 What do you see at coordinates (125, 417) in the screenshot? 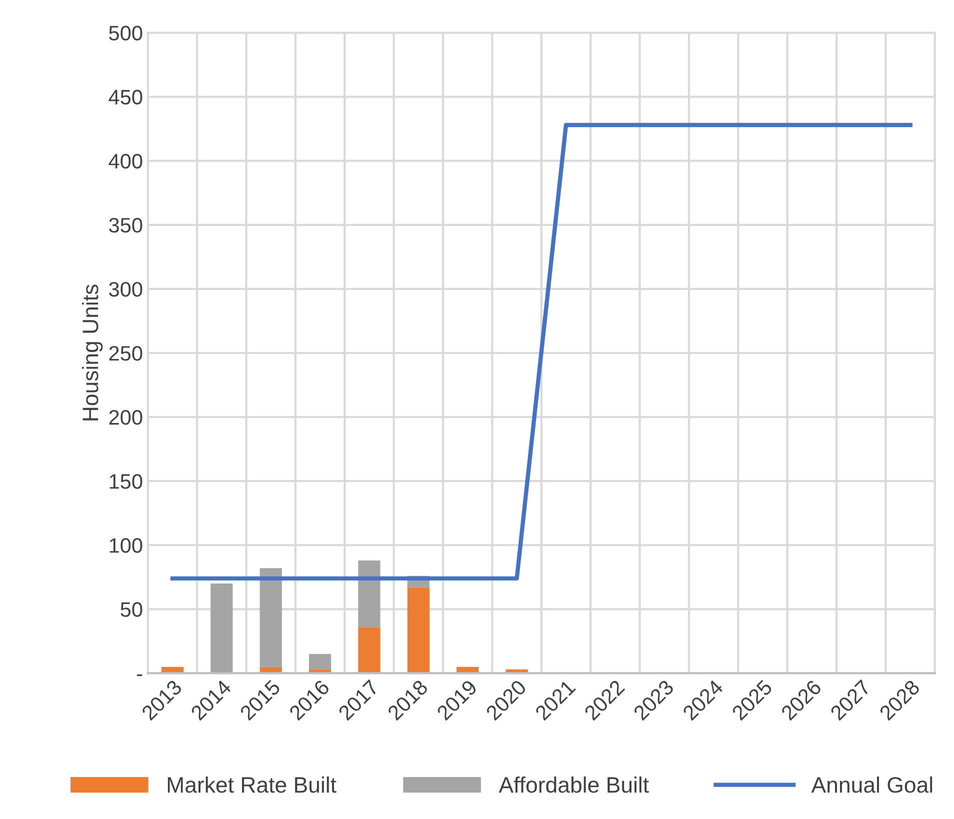
I see `y-tick-label: 200` at bounding box center [125, 417].